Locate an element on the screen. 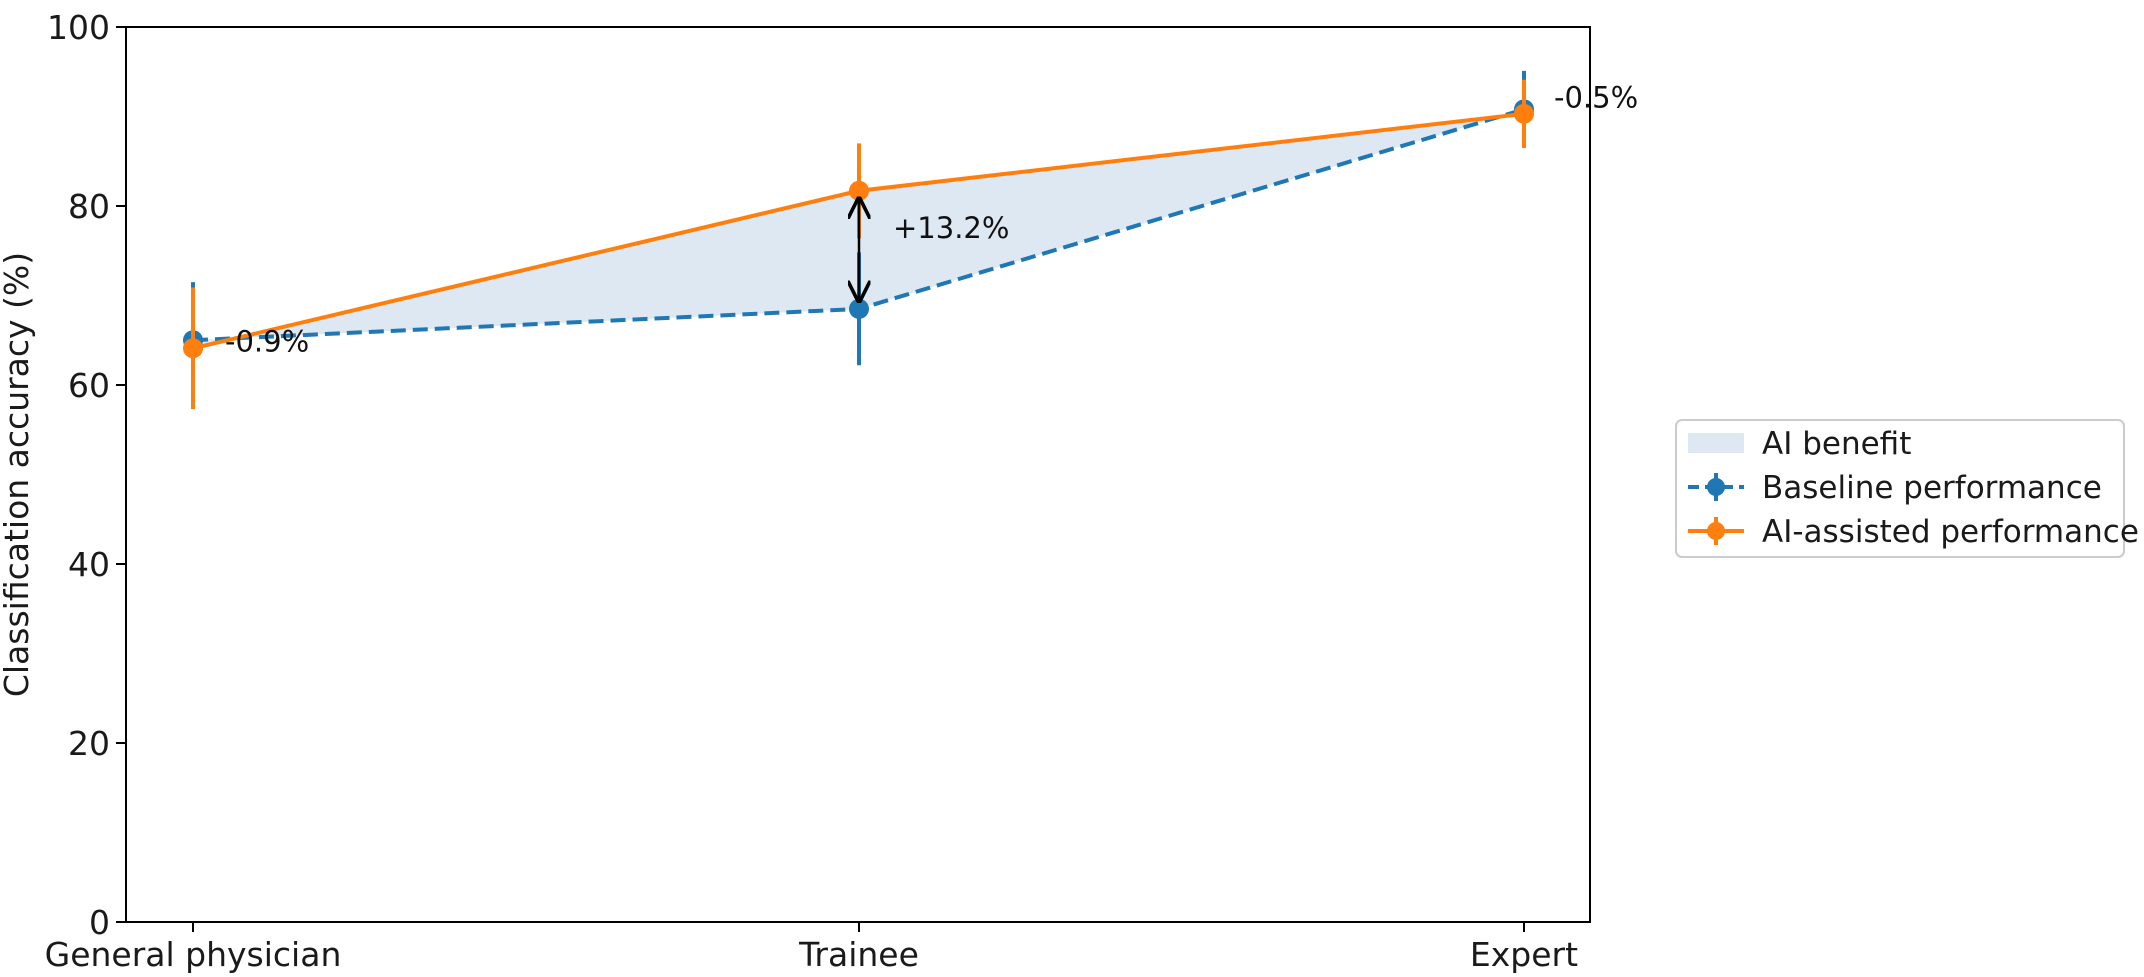  y-tick-label: 40 is located at coordinates (89, 564).